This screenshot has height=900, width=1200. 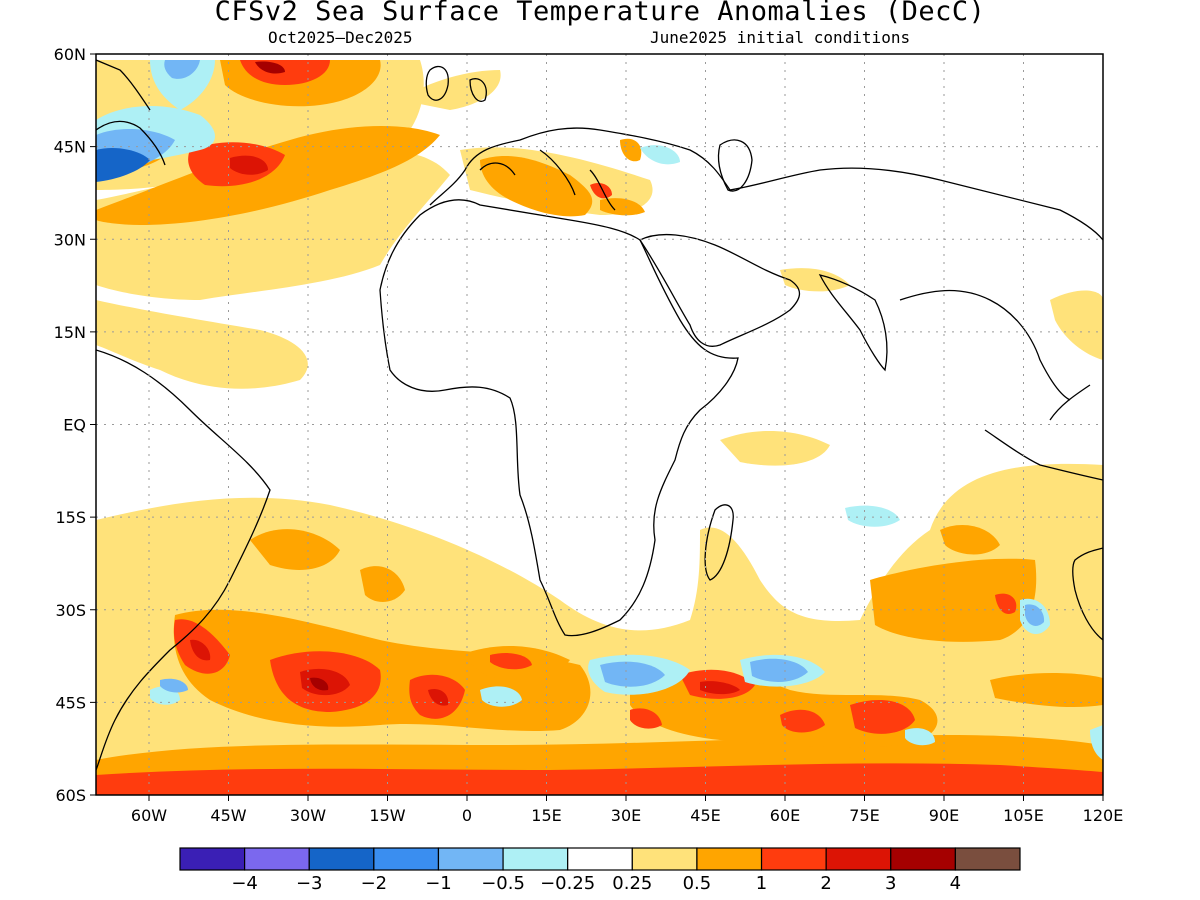 I want to click on lon-tick-label: 45W, so click(x=228, y=815).